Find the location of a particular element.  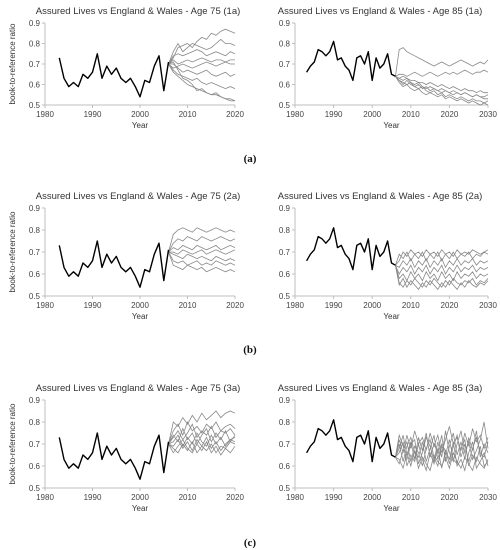

caption-a: (a) is located at coordinates (250, 159).